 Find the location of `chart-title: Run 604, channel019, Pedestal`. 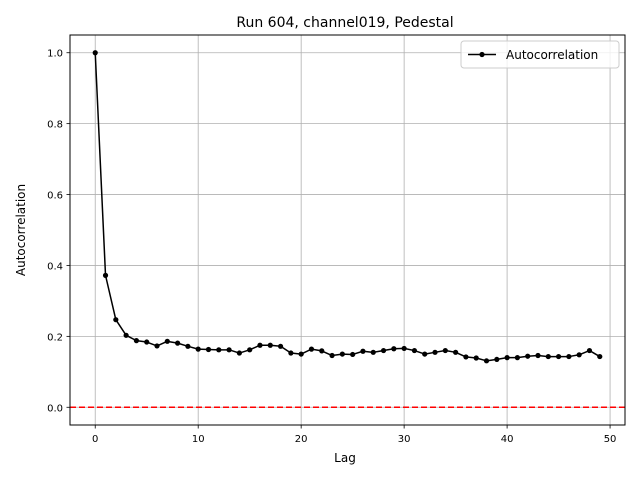

chart-title: Run 604, channel019, Pedestal is located at coordinates (344, 23).